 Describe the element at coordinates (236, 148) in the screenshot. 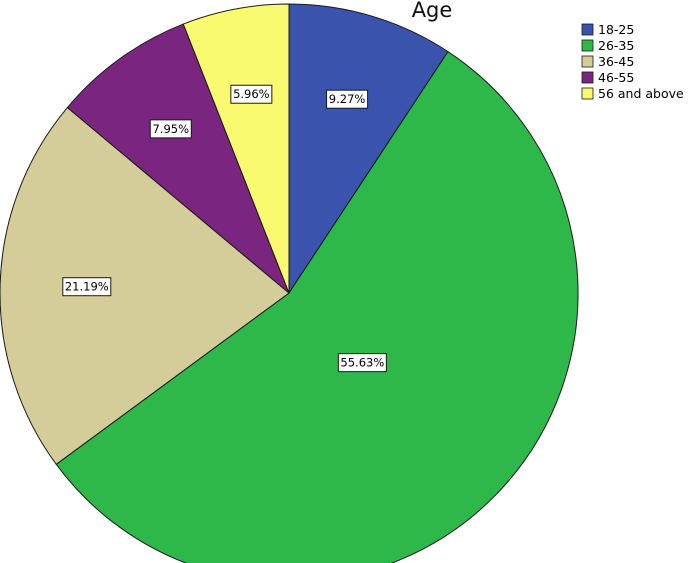

I see `slice-56-and-above` at that location.